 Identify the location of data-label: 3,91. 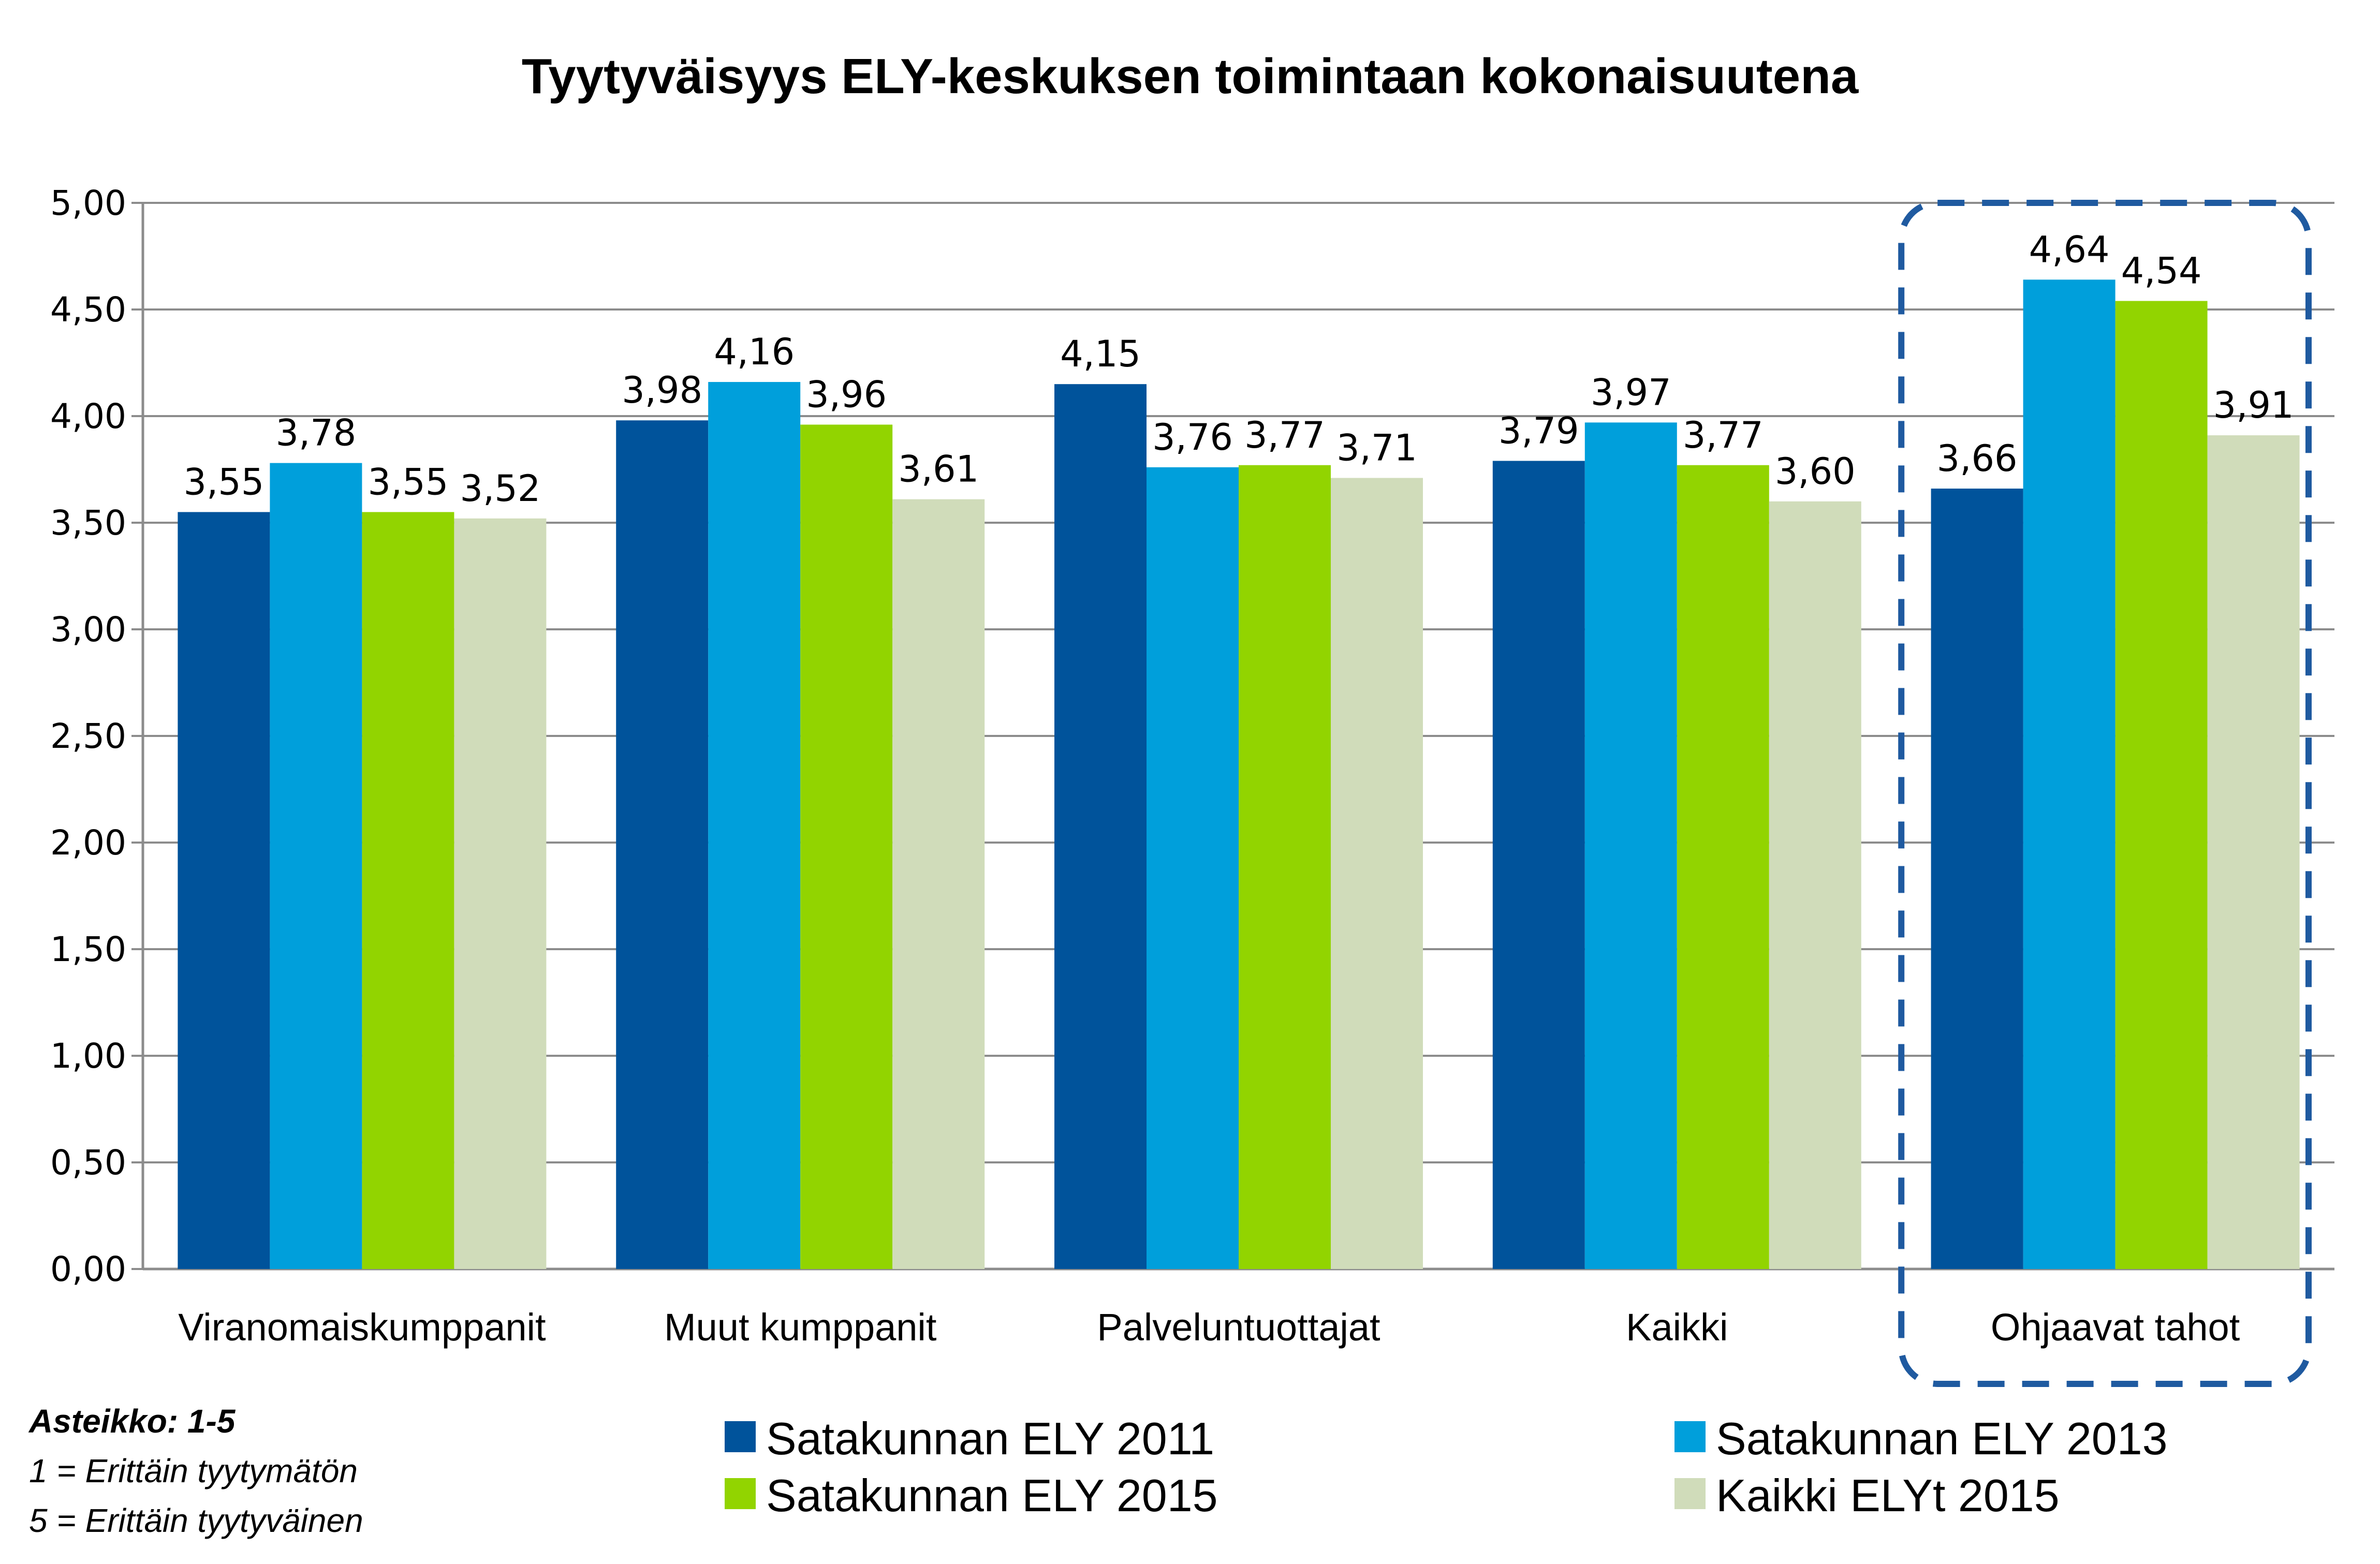
(2253, 405).